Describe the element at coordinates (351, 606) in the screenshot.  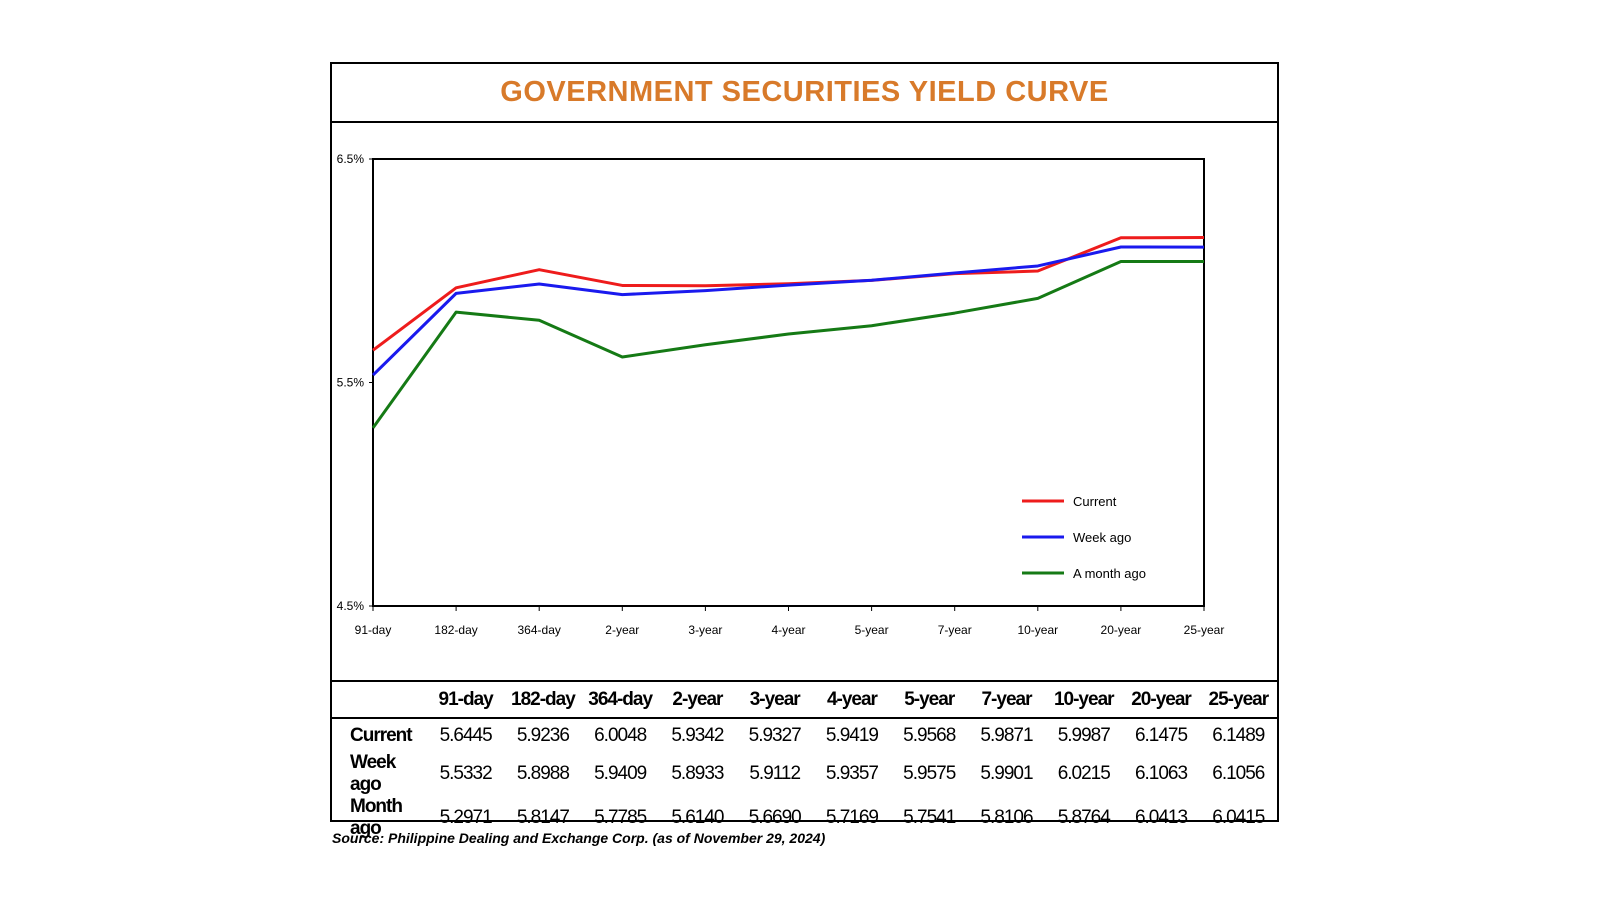
I see `y-tick-label: 4.5%` at that location.